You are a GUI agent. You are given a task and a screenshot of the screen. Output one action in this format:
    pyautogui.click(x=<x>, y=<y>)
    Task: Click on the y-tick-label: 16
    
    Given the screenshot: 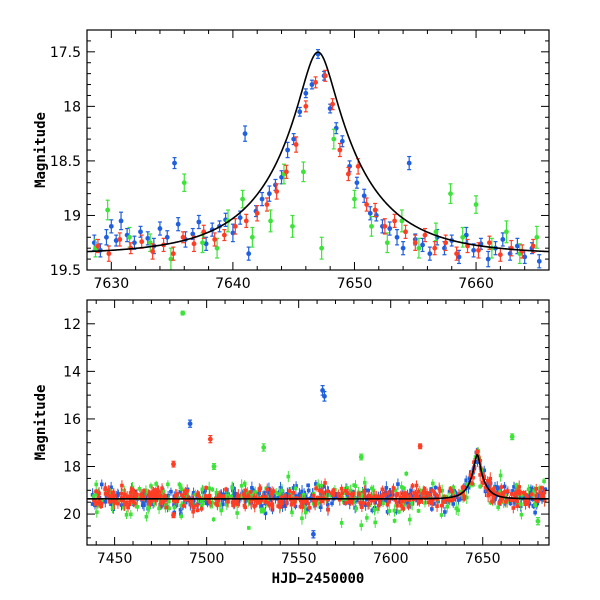 What is the action you would take?
    pyautogui.click(x=72, y=420)
    